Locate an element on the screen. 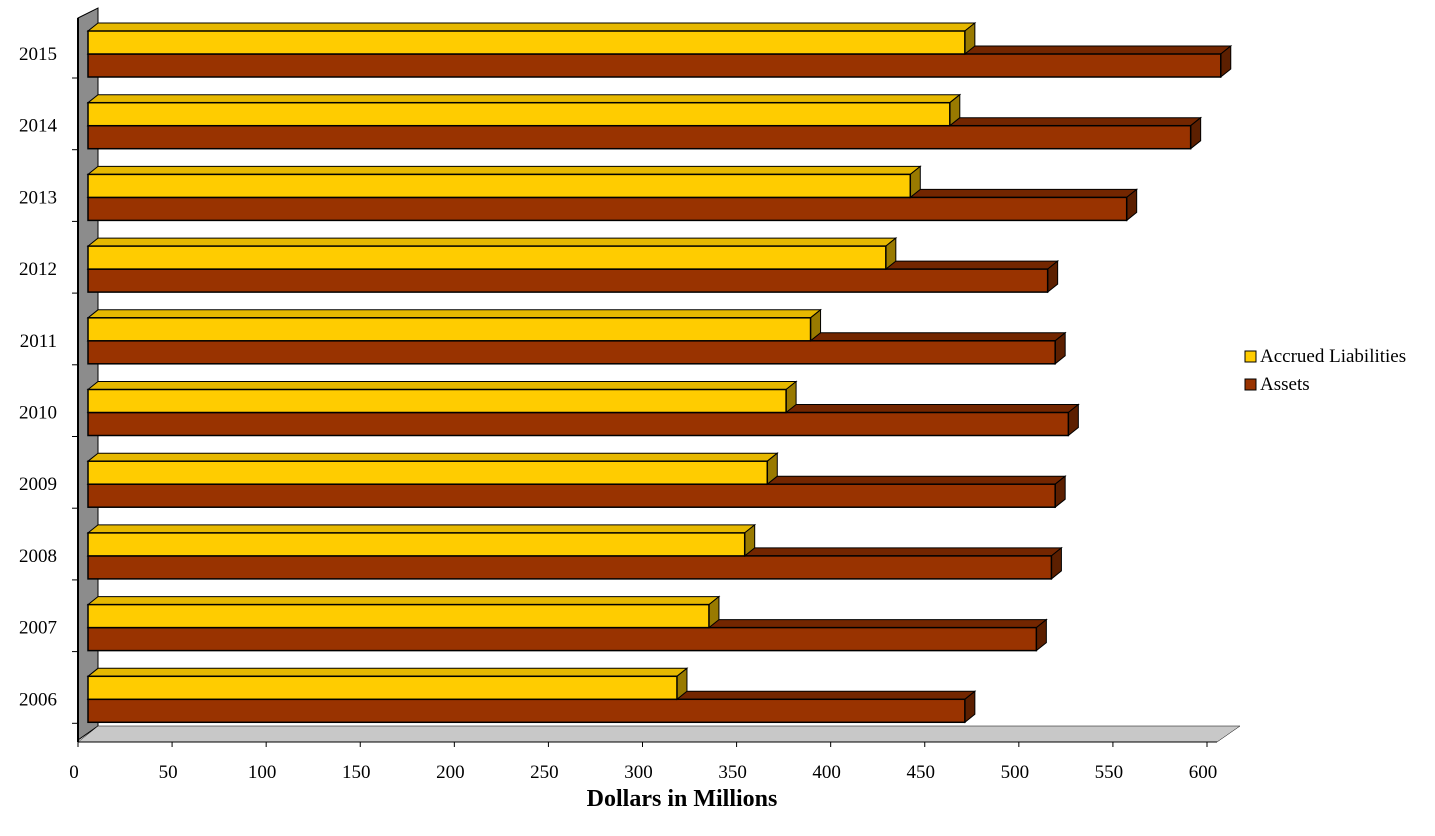 This screenshot has height=836, width=1435. bar-accrued-liabilities-2013 is located at coordinates (504, 182).